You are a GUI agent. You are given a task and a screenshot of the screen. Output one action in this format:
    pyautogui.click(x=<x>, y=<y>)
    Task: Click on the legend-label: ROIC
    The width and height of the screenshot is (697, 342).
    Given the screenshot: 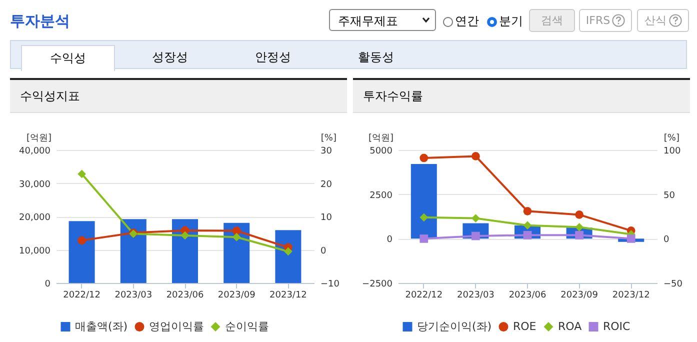 What is the action you would take?
    pyautogui.click(x=617, y=326)
    